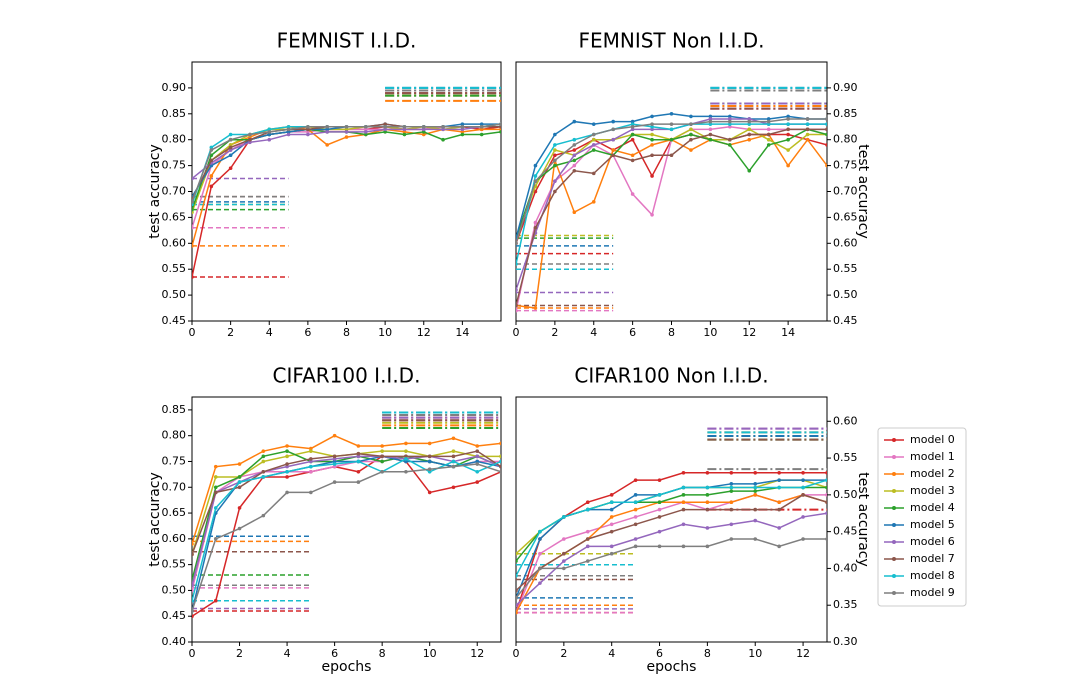 The width and height of the screenshot is (1078, 700). What do you see at coordinates (845, 242) in the screenshot?
I see `y-tick-label: 0.60` at bounding box center [845, 242].